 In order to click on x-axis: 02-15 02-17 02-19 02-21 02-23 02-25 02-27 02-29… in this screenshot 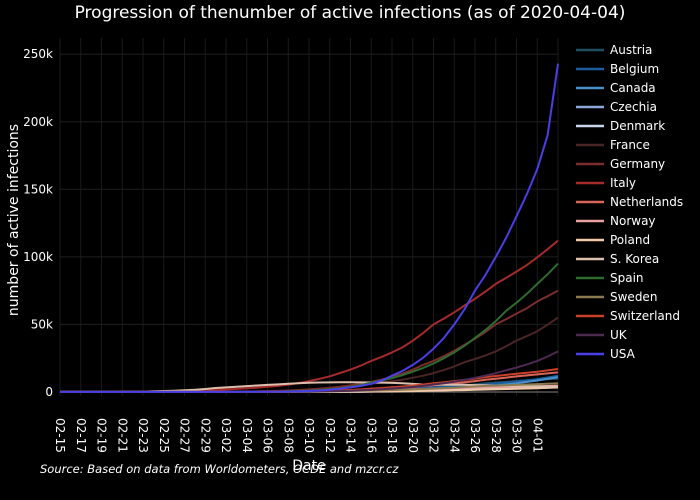, I will do `click(298, 435)`.